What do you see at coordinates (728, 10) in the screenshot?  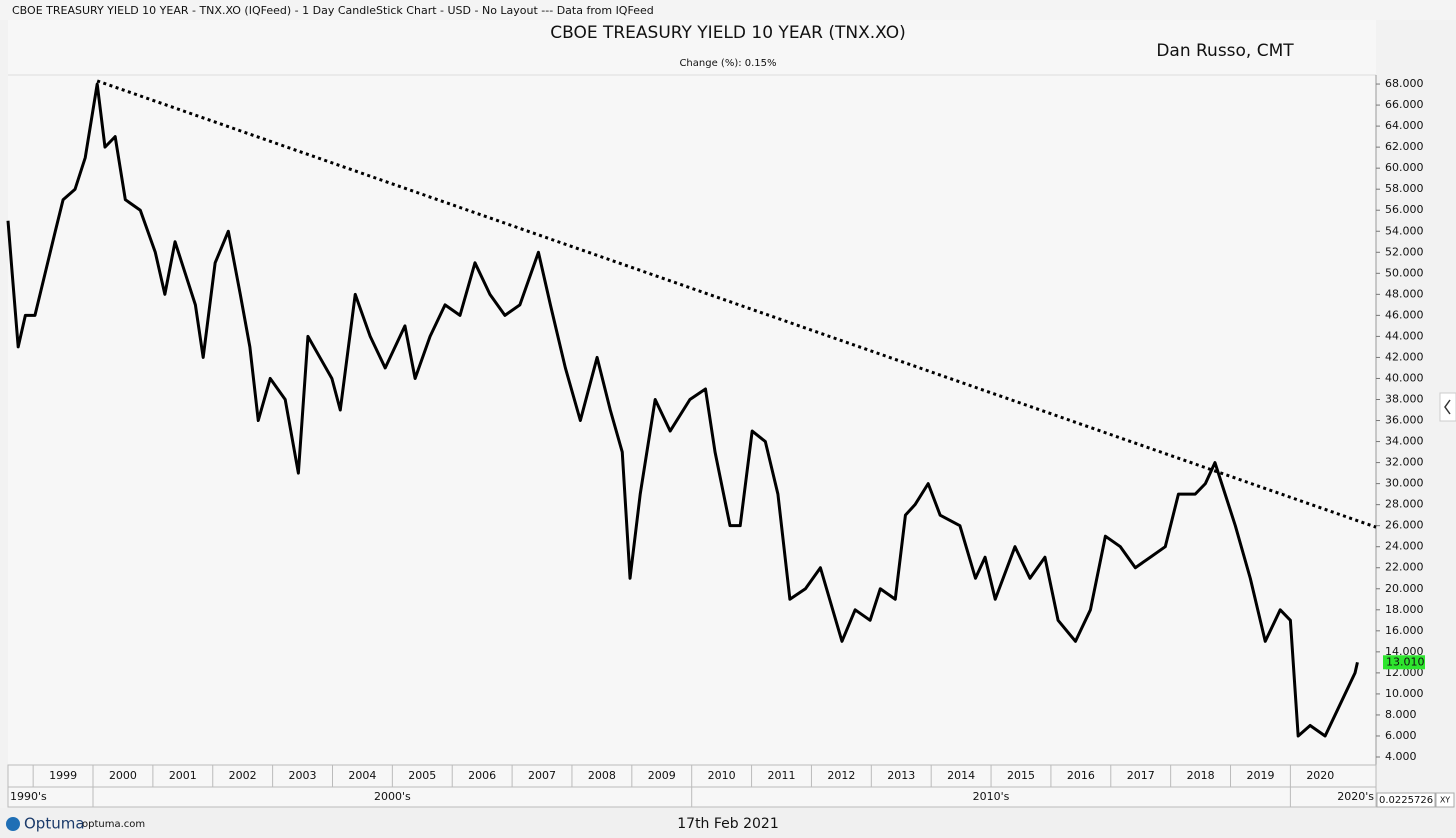 I see `title-bar` at bounding box center [728, 10].